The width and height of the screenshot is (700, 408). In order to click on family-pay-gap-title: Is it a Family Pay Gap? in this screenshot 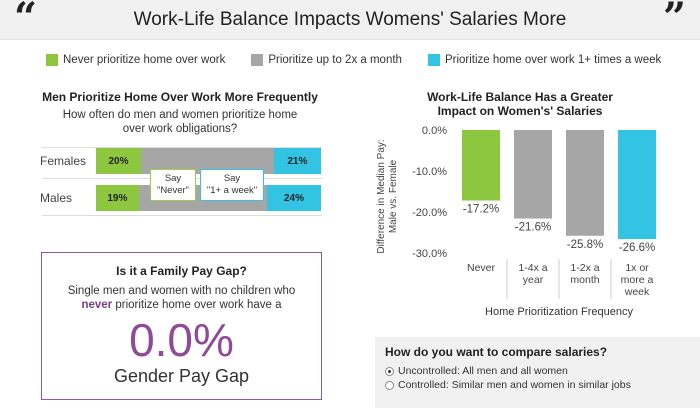, I will do `click(181, 271)`.